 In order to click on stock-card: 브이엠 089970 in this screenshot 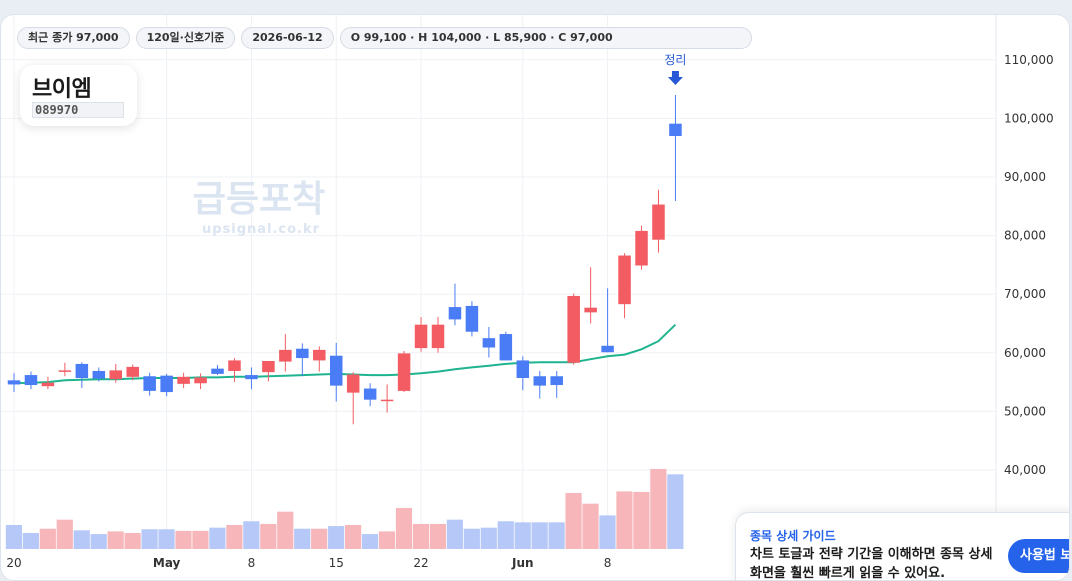, I will do `click(78, 95)`.